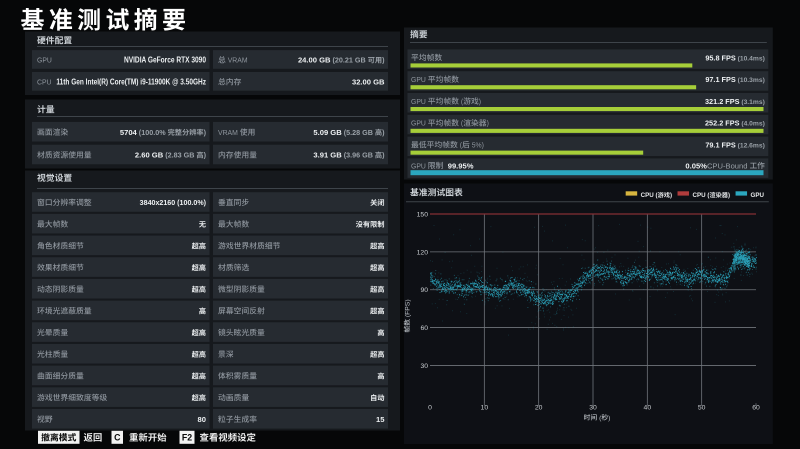 The image size is (800, 449). I want to click on svg-text: F2, so click(187, 438).